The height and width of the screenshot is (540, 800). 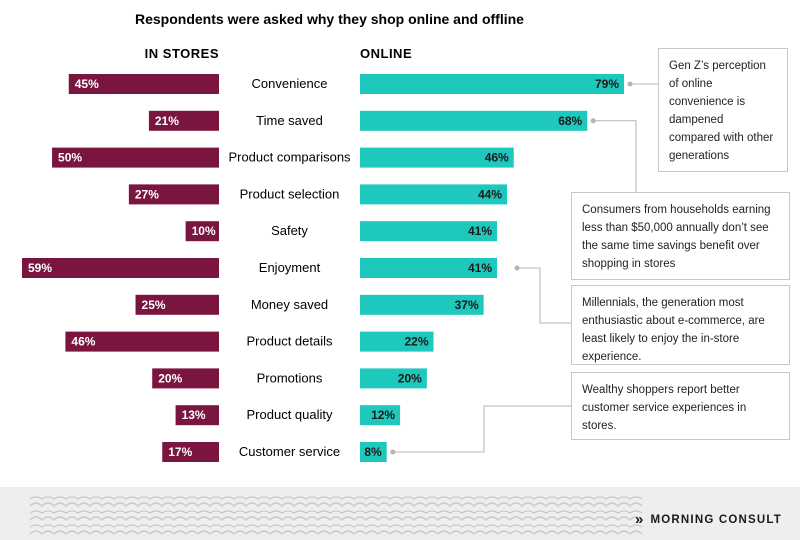 I want to click on label-online: 79%, so click(x=607, y=84).